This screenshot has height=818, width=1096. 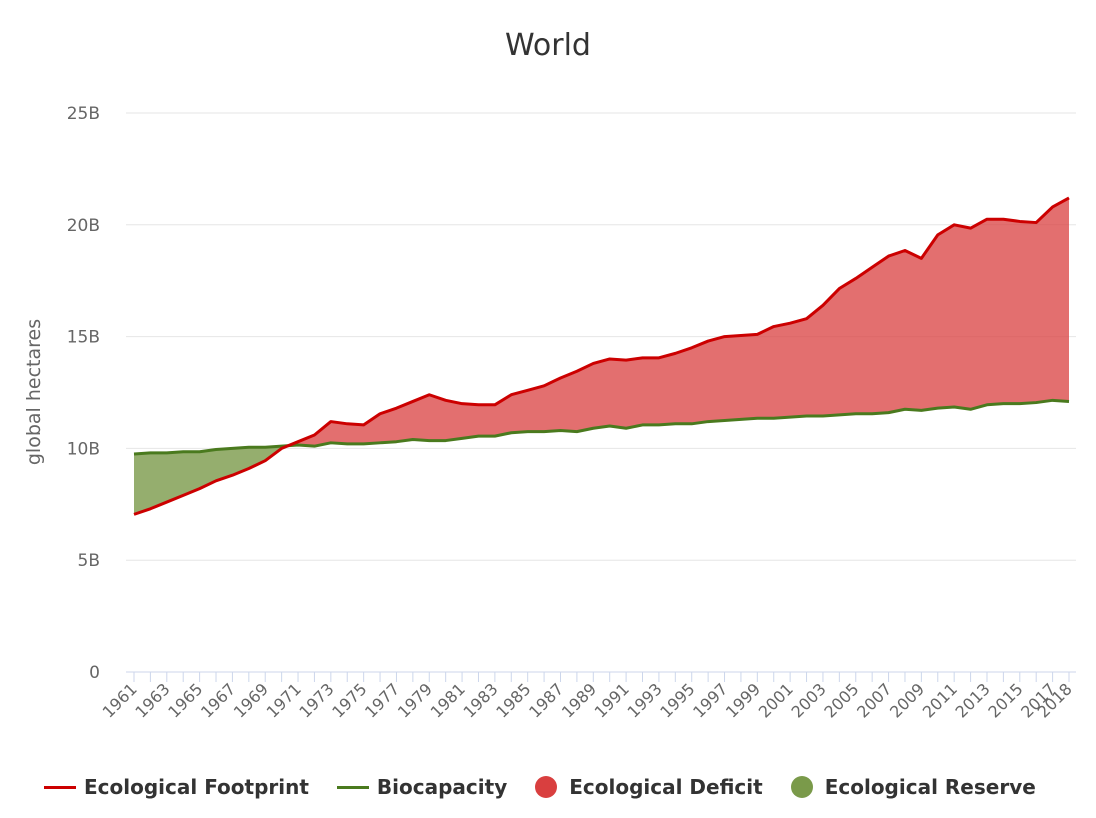 I want to click on y-tick-label: 20B, so click(x=83, y=226).